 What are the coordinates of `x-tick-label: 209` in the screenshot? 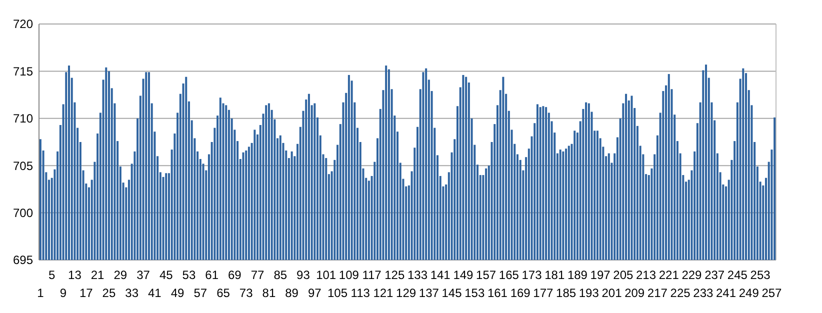 It's located at (634, 293).